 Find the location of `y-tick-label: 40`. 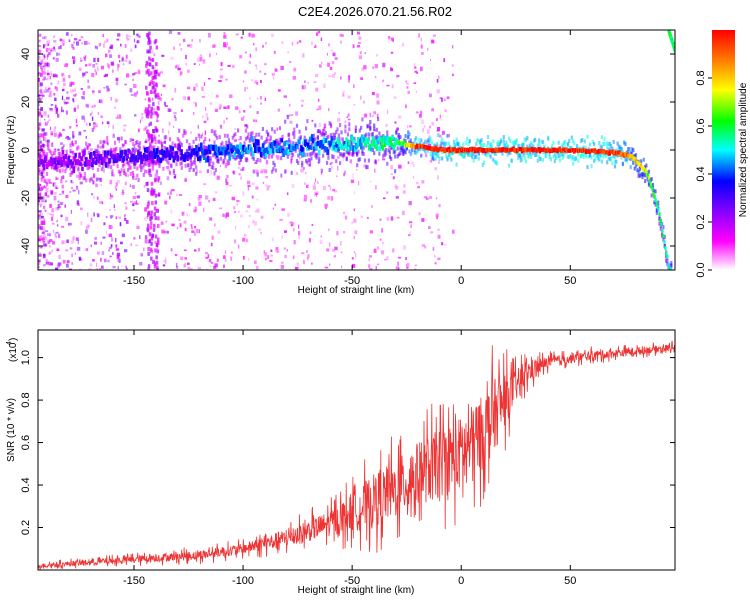

y-tick-label: 40 is located at coordinates (26, 54).